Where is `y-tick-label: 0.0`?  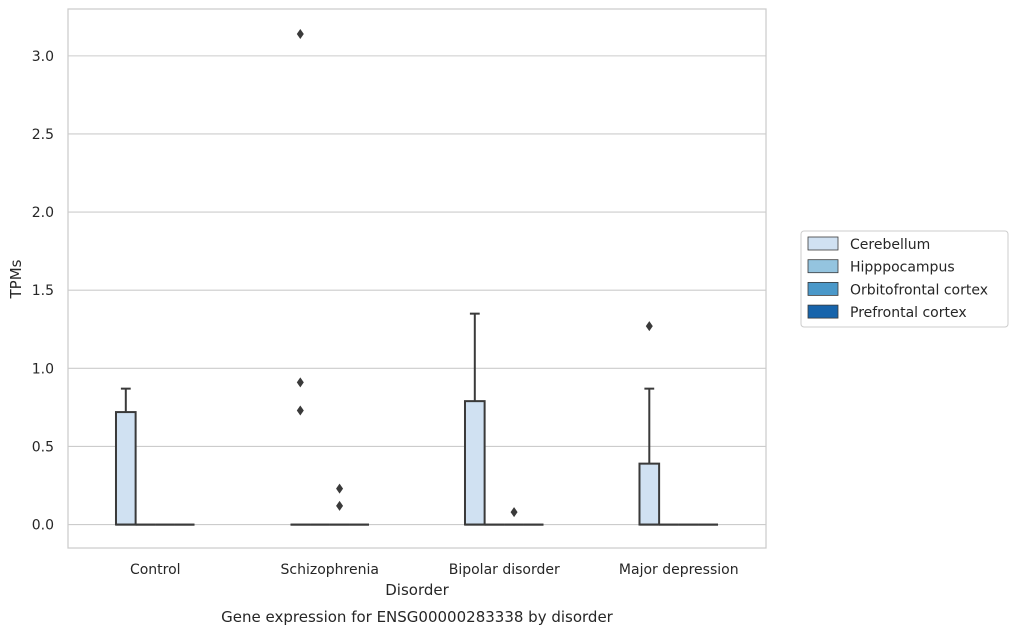 y-tick-label: 0.0 is located at coordinates (43, 526).